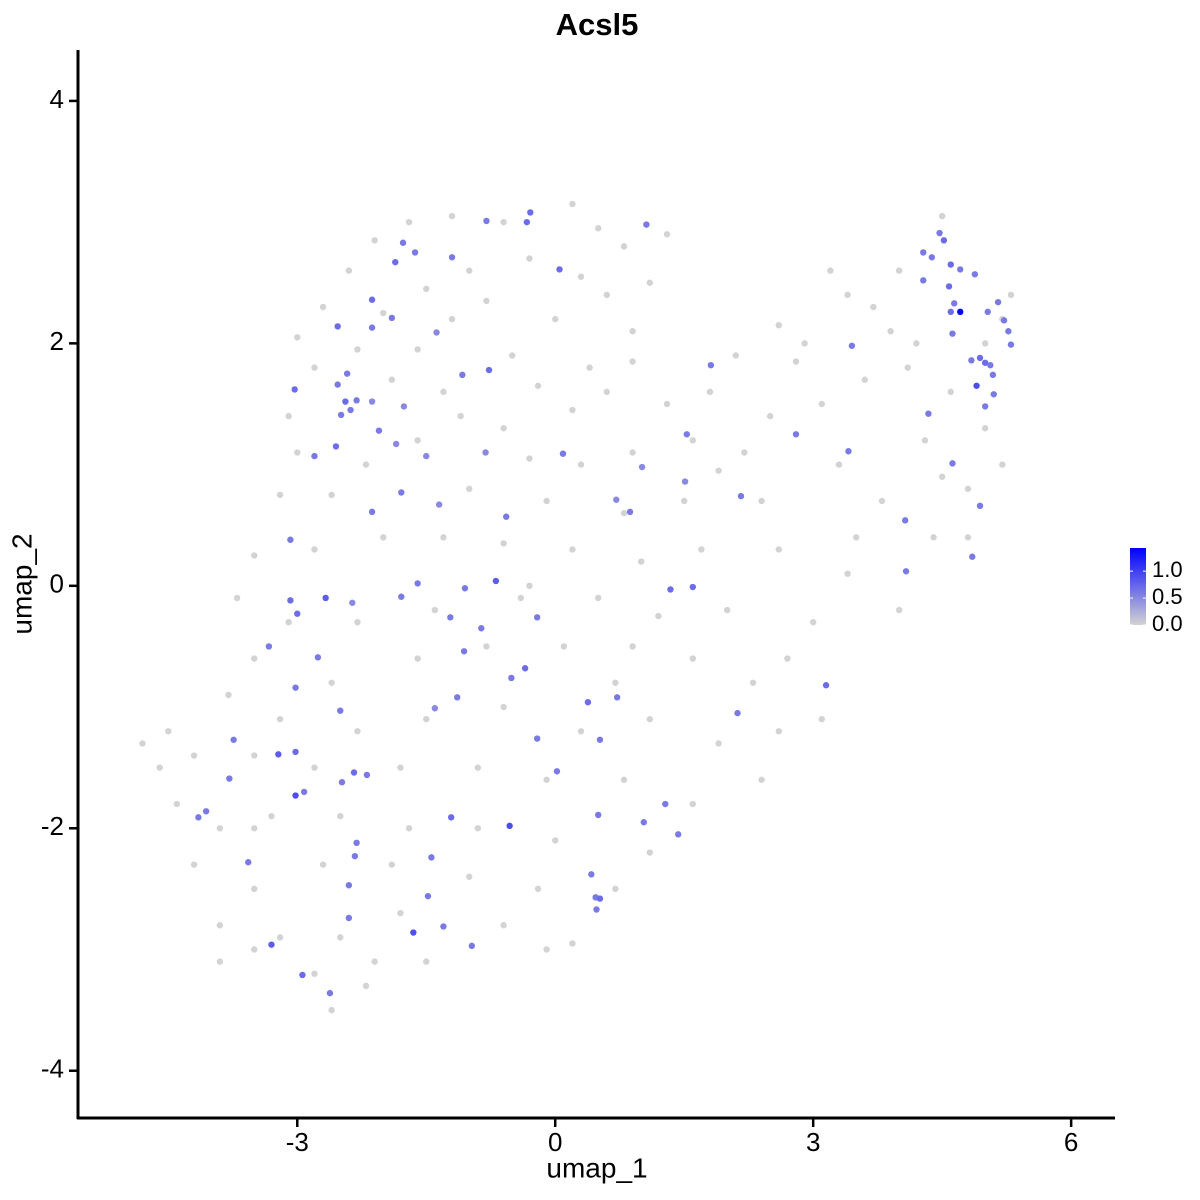 This screenshot has height=1200, width=1200. I want to click on x-tick-label: 3, so click(813, 1142).